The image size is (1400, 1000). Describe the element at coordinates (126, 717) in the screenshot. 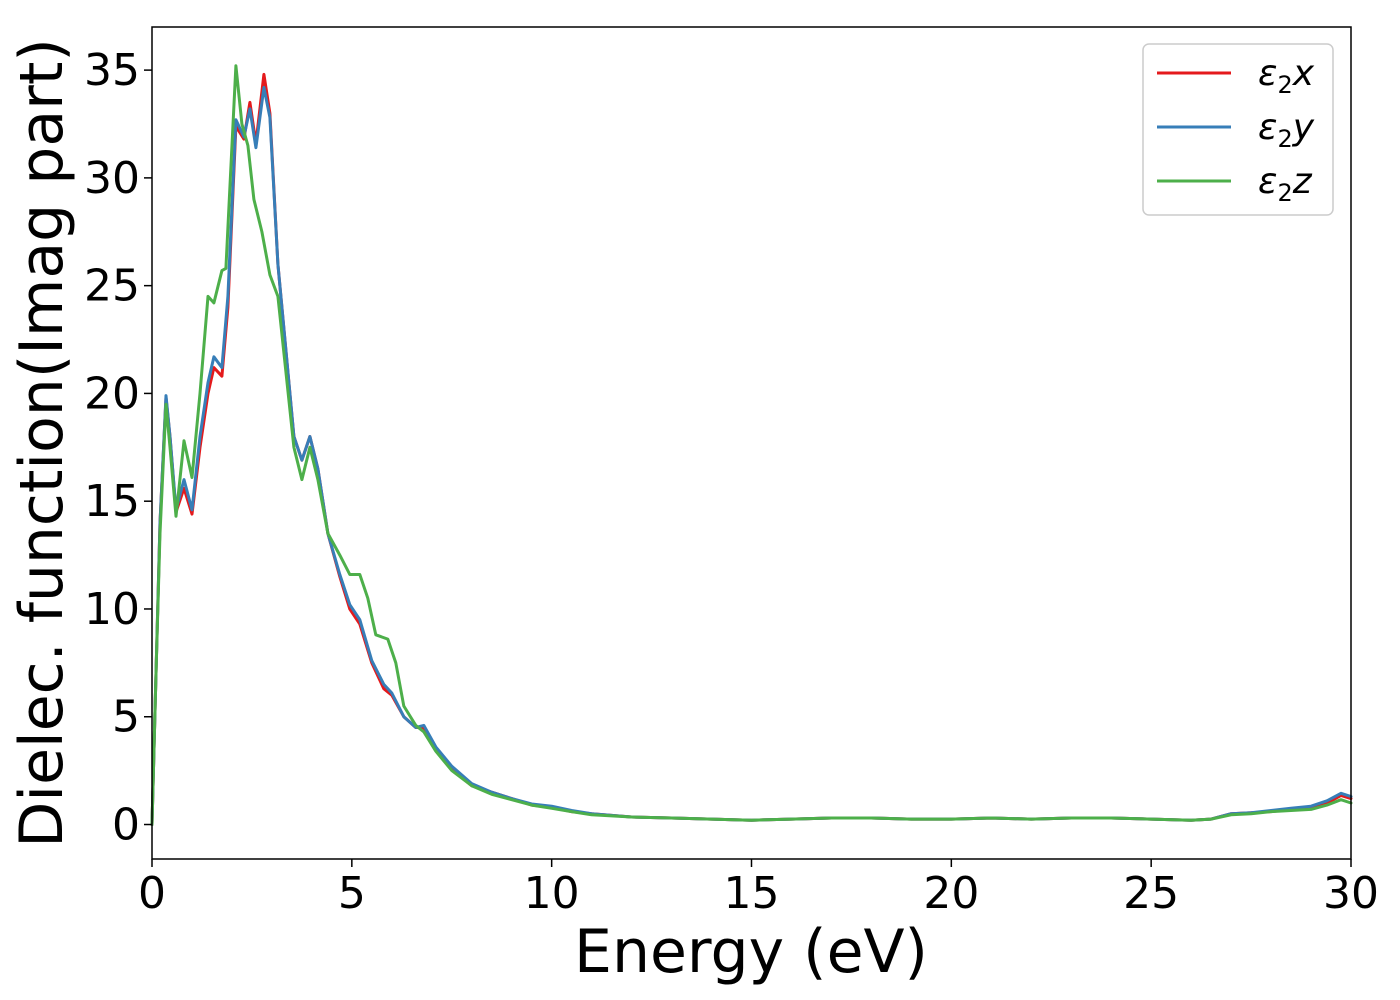

I see `y-tick-label: 5` at that location.